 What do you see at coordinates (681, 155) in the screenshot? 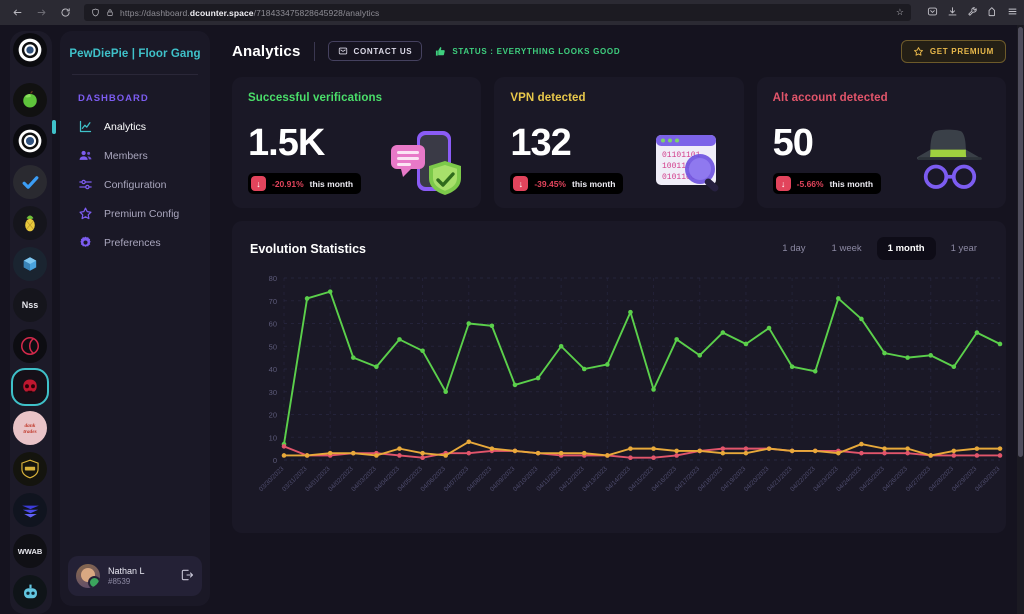
I see `svg-text: 01101101` at bounding box center [681, 155].